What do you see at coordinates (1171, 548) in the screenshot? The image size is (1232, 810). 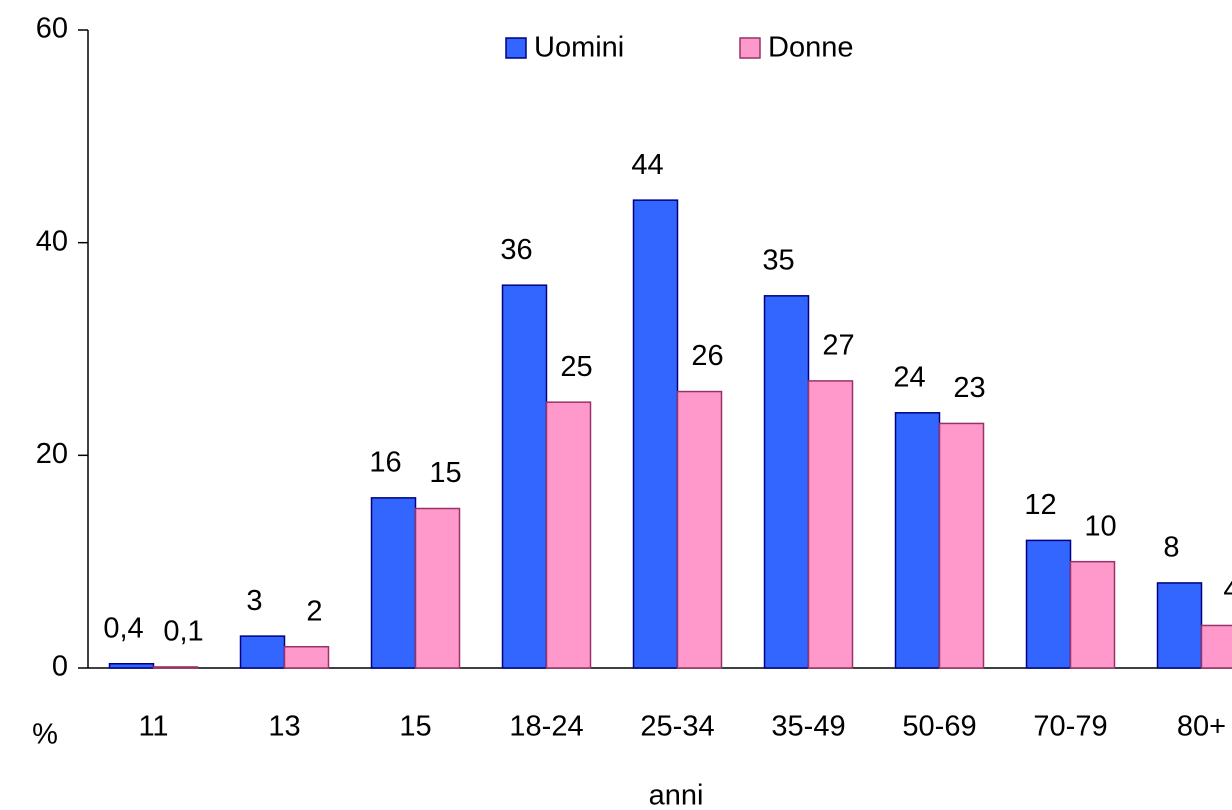 I see `value-label: 8` at bounding box center [1171, 548].